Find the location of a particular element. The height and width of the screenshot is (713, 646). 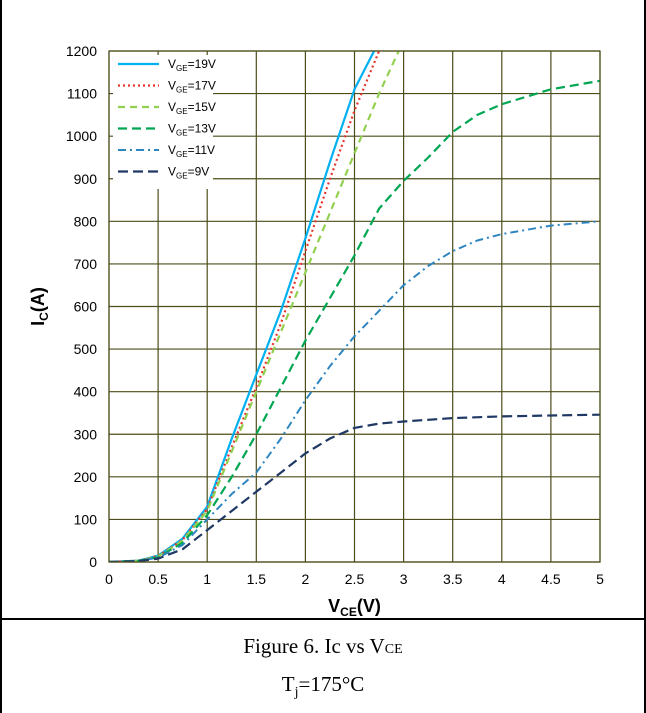

x-tick-label: 4 is located at coordinates (502, 579).